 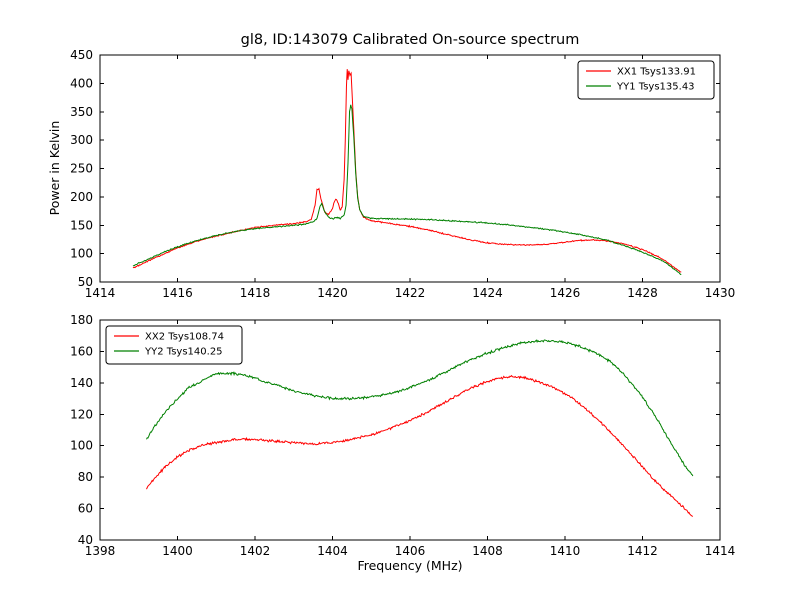 What do you see at coordinates (100, 551) in the screenshot?
I see `x-tick-label: 1398` at bounding box center [100, 551].